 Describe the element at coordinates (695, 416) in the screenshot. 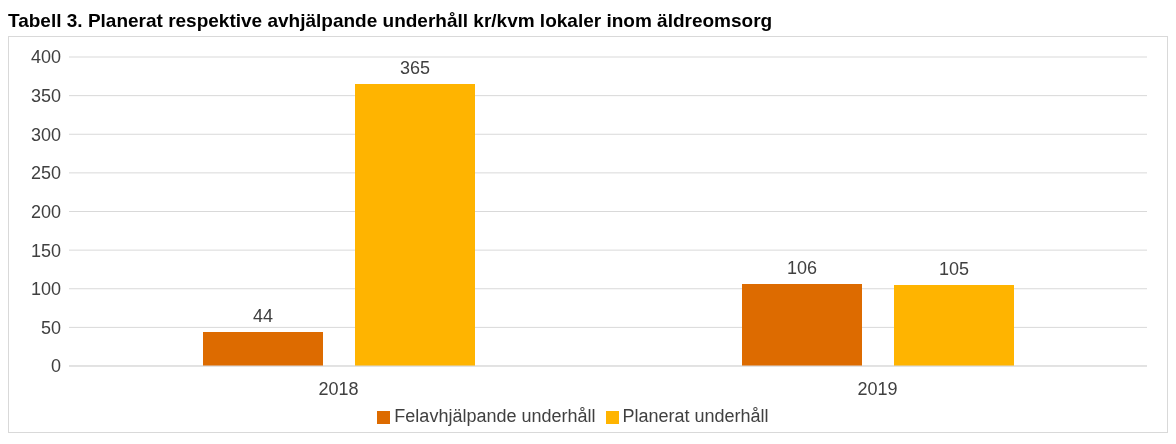

I see `legend-label: Planerat underhåll` at that location.